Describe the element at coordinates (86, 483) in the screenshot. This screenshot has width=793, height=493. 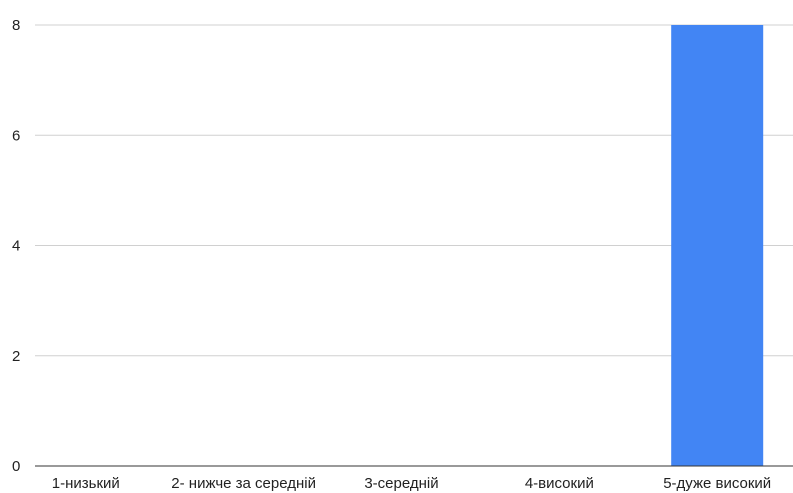
I see `x-tick-label: 1-низький` at that location.